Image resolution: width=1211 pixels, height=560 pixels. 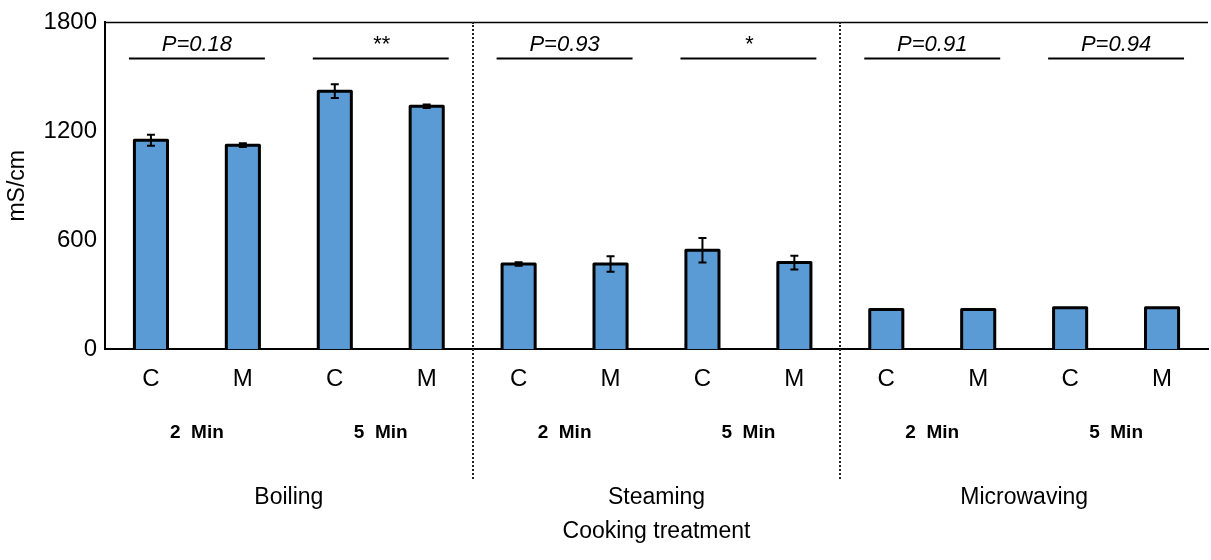 I want to click on y-tick-label: 600, so click(x=76, y=238).